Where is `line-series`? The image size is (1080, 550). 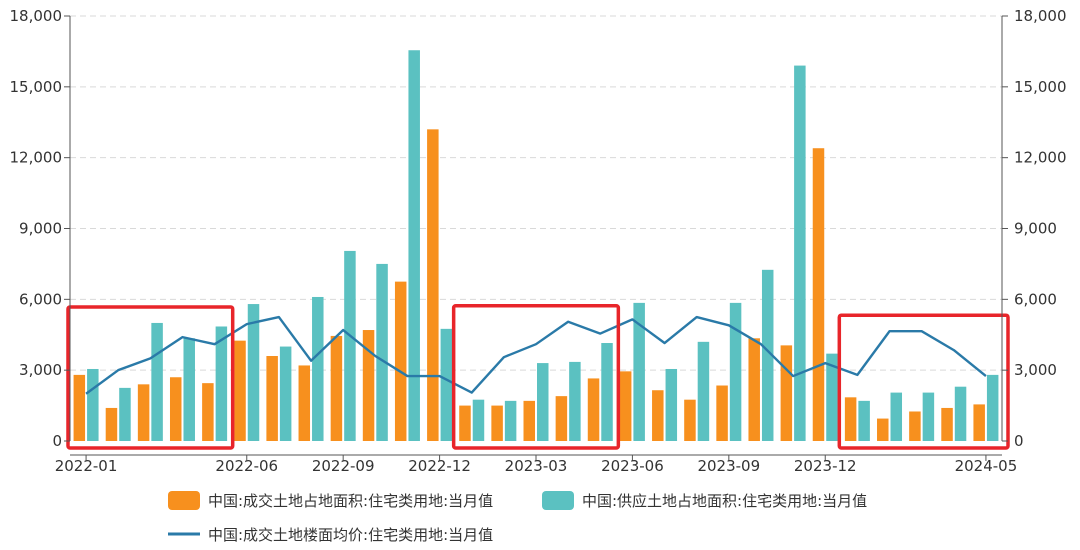 line-series is located at coordinates (536, 355).